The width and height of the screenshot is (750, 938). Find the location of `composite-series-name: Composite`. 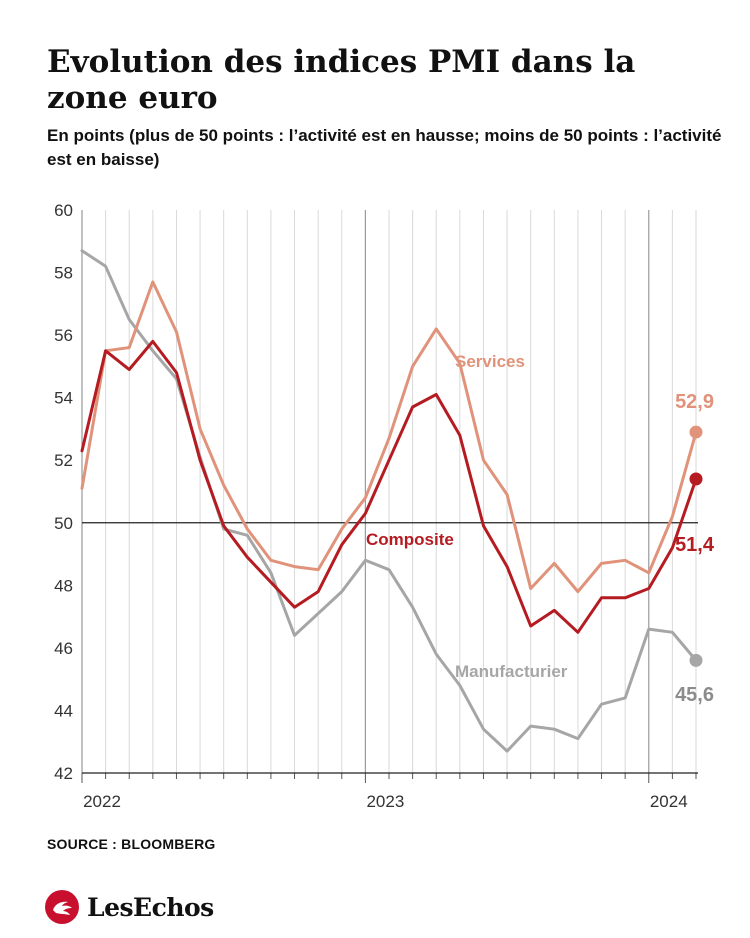

composite-series-name: Composite is located at coordinates (410, 539).